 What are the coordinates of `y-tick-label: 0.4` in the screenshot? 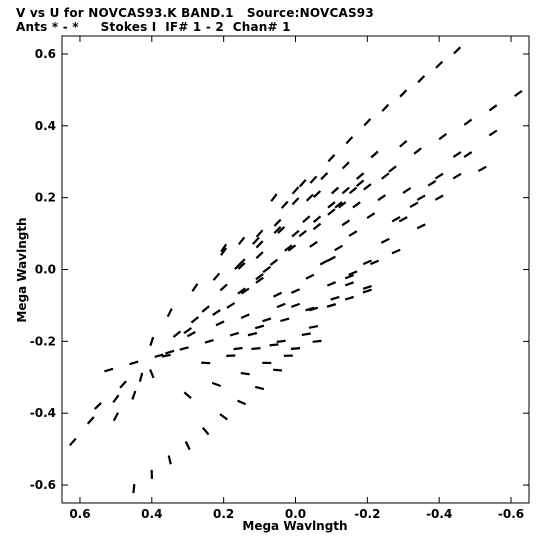 It's located at (45, 126).